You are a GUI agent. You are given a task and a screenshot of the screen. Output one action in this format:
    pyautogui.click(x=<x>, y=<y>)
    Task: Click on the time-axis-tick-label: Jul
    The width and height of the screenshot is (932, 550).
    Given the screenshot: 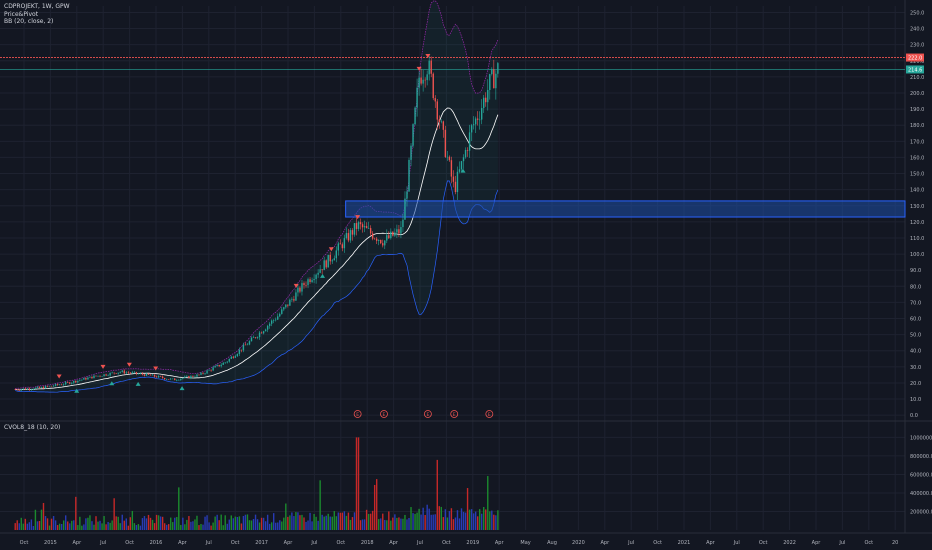 What is the action you would take?
    pyautogui.click(x=630, y=543)
    